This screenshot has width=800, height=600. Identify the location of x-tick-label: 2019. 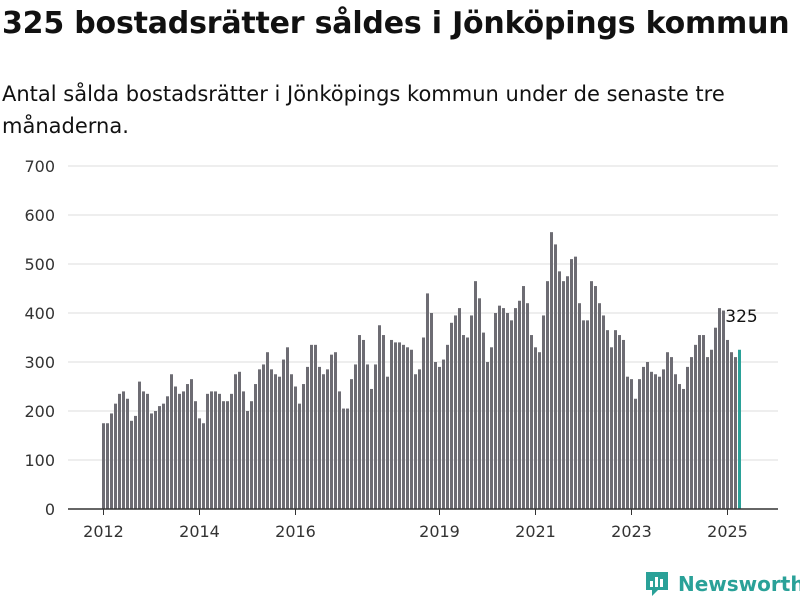
(439, 531).